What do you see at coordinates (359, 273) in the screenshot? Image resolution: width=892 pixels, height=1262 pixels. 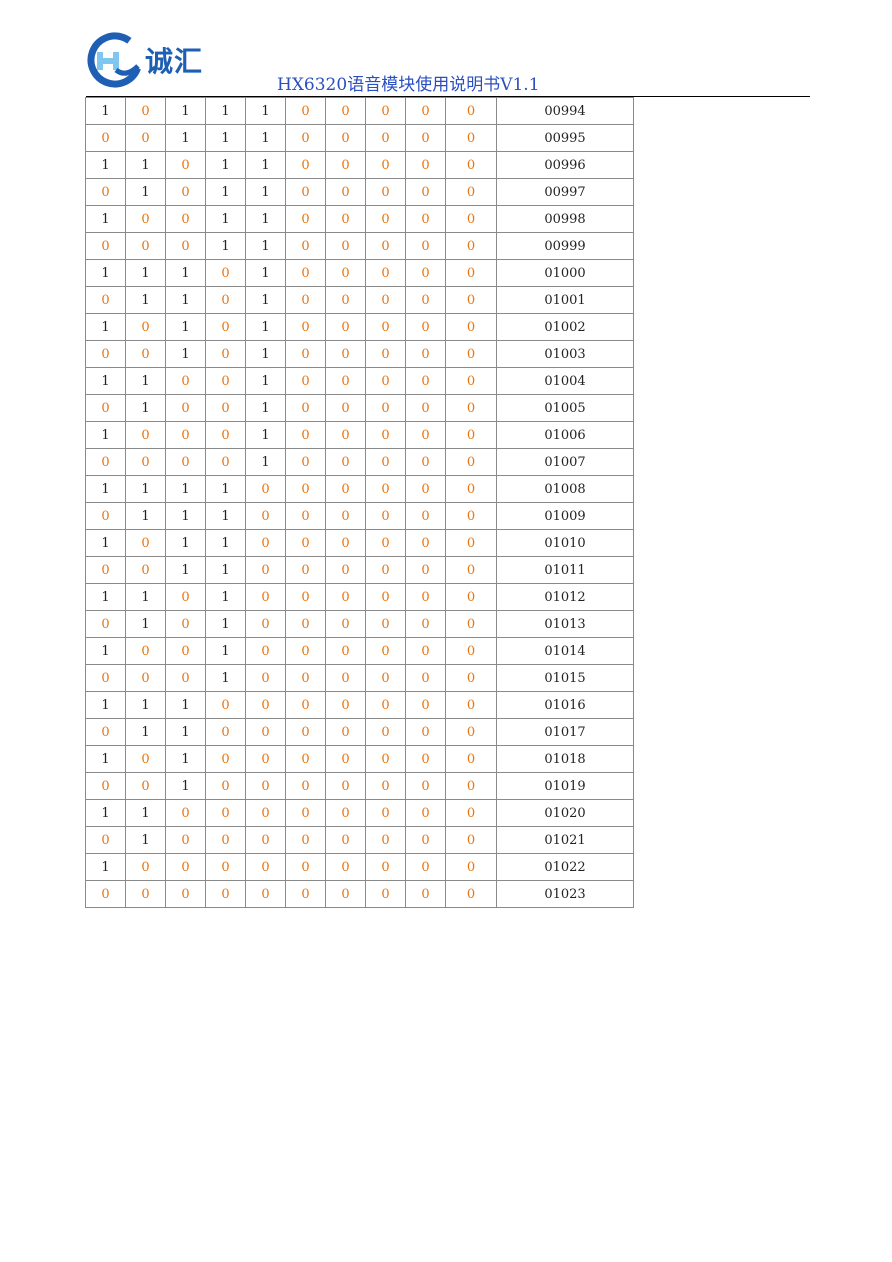 I see `table-row: 1 1 1 0 1 0 0 0 0 0 01000` at bounding box center [359, 273].